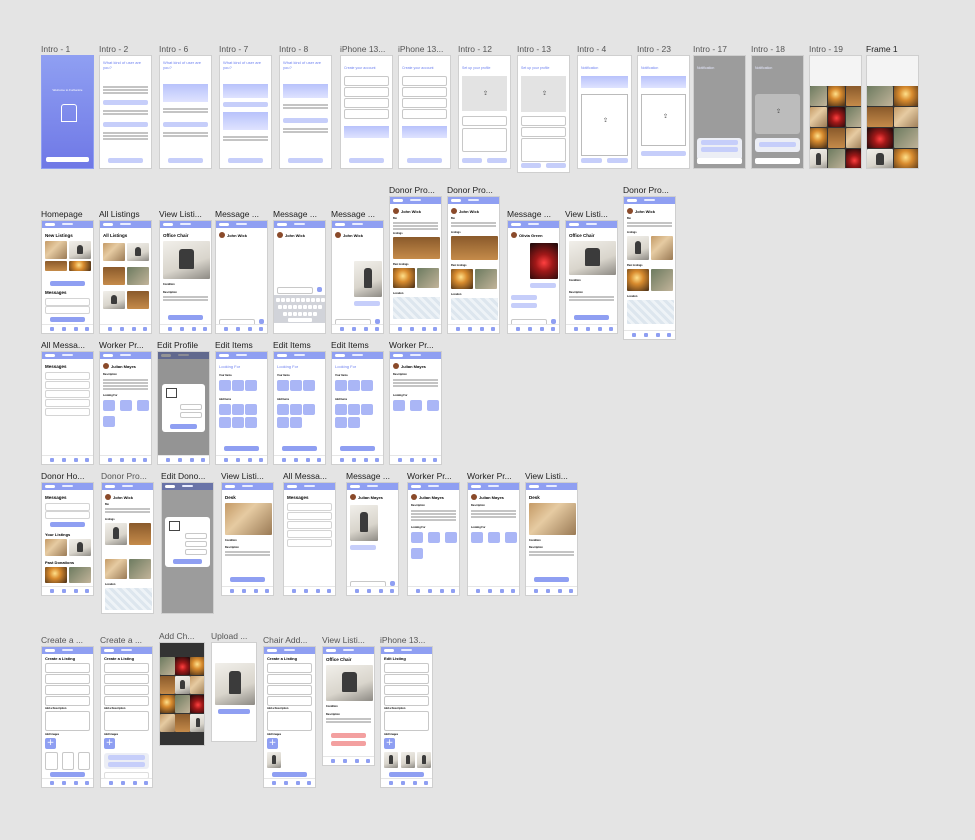 The height and width of the screenshot is (840, 975). I want to click on frame-intro-7: Intro - 7 What kind of user are you?, so click(245, 106).